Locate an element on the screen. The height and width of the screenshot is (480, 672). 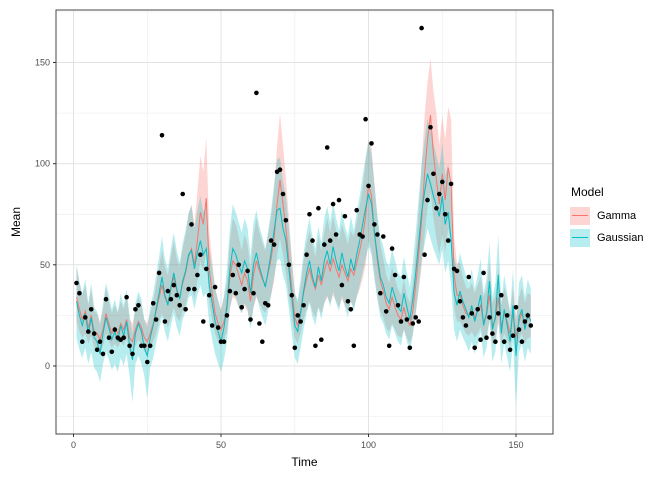
x-tick-label: 100 is located at coordinates (368, 445).